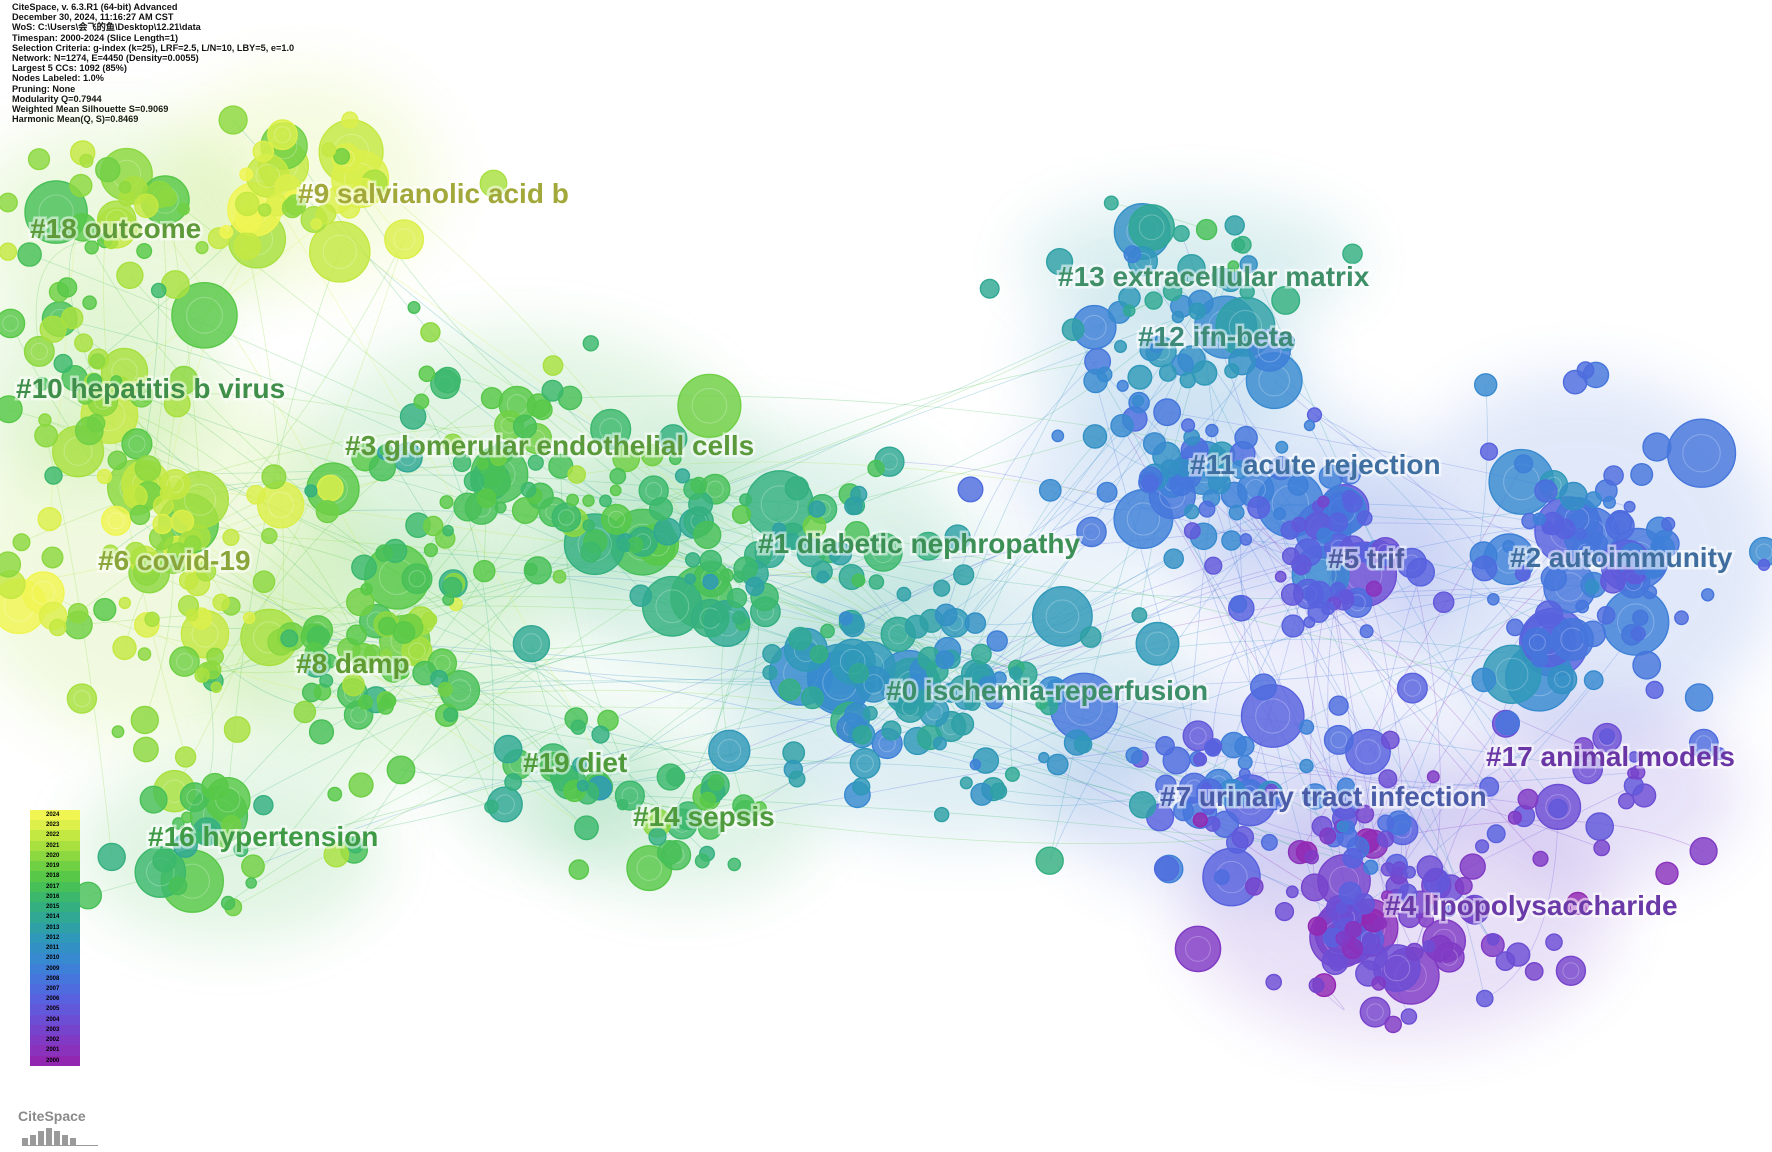 The width and height of the screenshot is (1772, 1152). What do you see at coordinates (1316, 465) in the screenshot?
I see `cluster-label: #11 acute rejection` at bounding box center [1316, 465].